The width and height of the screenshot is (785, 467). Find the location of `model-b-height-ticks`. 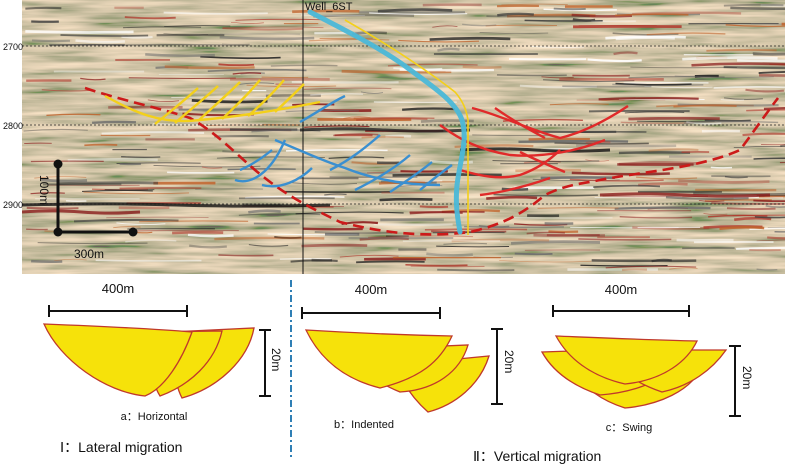

model-b-height-ticks is located at coordinates (497, 366).